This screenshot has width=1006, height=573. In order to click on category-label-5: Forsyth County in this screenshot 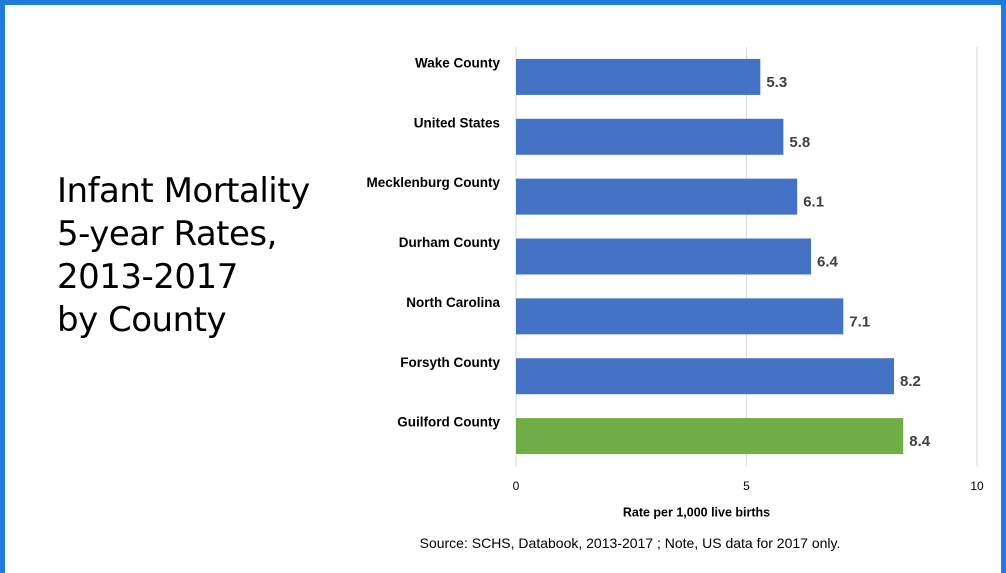, I will do `click(450, 362)`.